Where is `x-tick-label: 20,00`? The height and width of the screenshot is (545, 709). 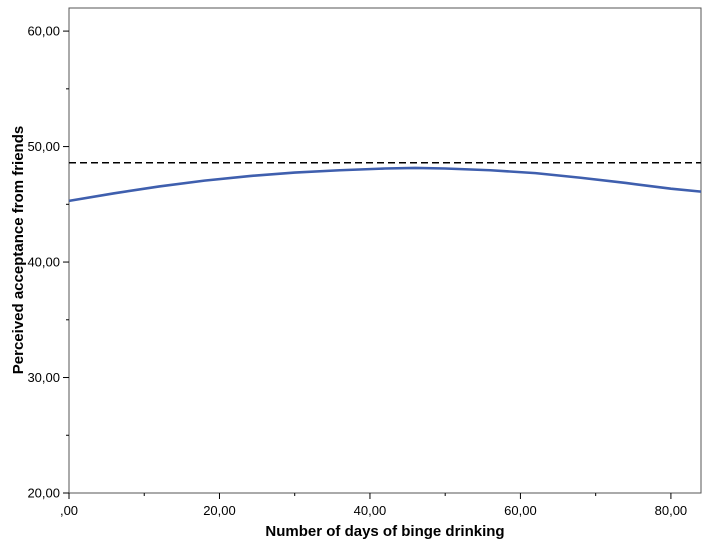
x-tick-label: 20,00 is located at coordinates (219, 510).